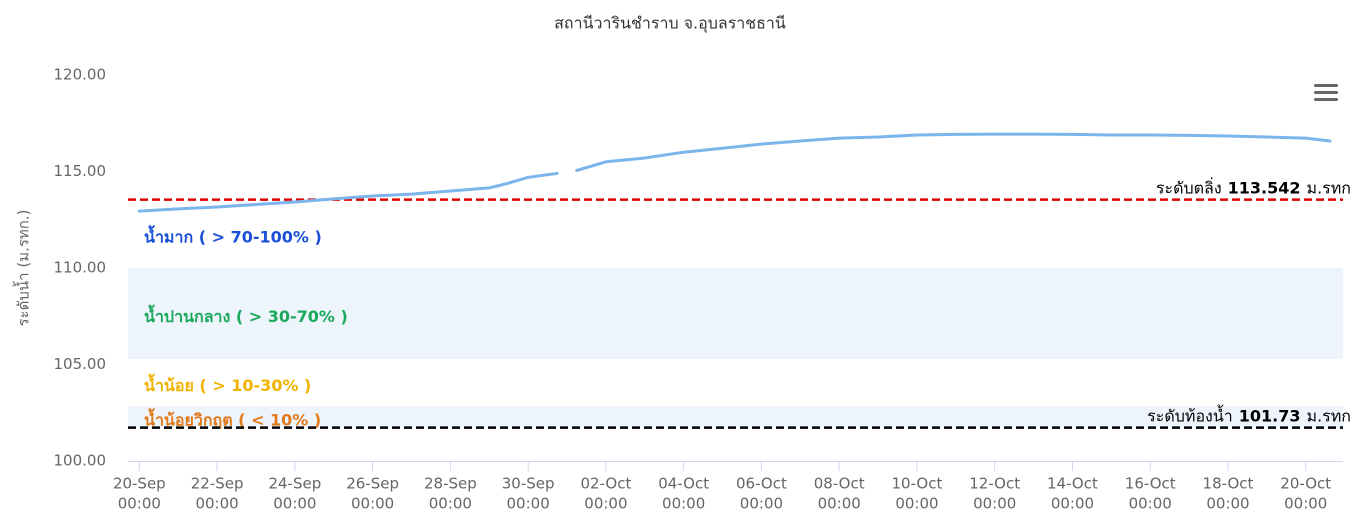  Describe the element at coordinates (450, 484) in the screenshot. I see `x-tick-label: 28-Sep` at that location.